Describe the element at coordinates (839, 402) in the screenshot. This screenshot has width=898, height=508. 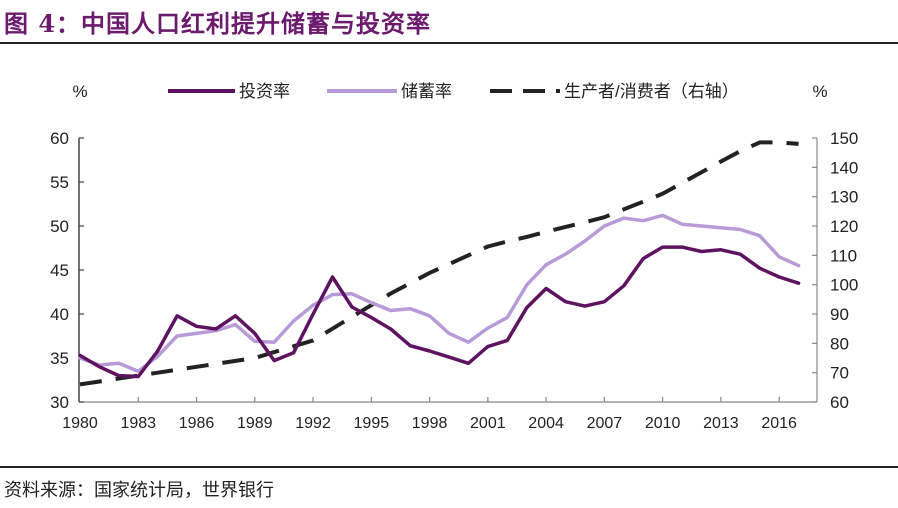
I see `y-right-tick-label: 60` at that location.